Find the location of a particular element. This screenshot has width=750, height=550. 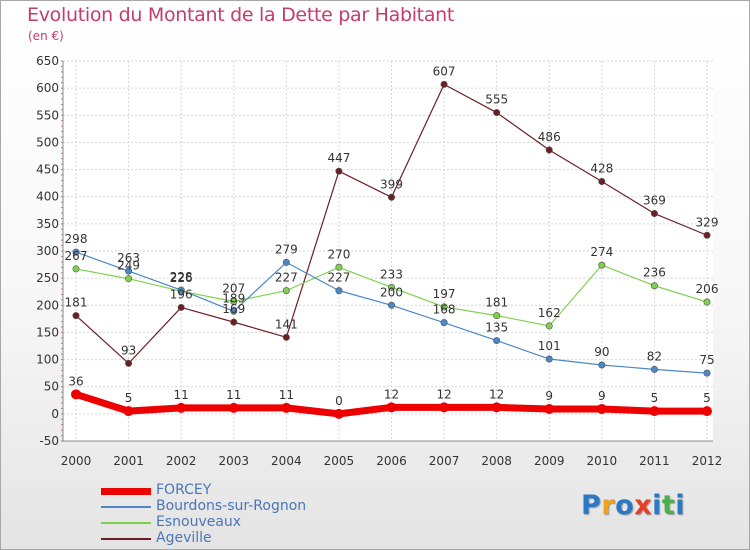

x-tick-label: 2009 is located at coordinates (549, 461).